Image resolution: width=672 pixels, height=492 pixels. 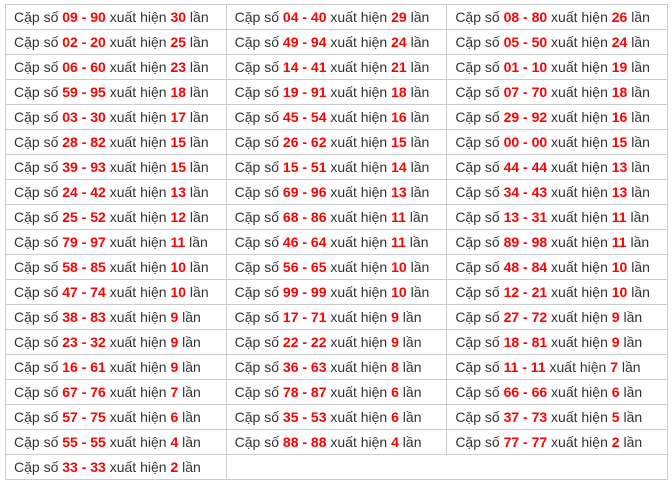 What do you see at coordinates (525, 317) in the screenshot?
I see `pair-numbers: 27 - 72` at bounding box center [525, 317].